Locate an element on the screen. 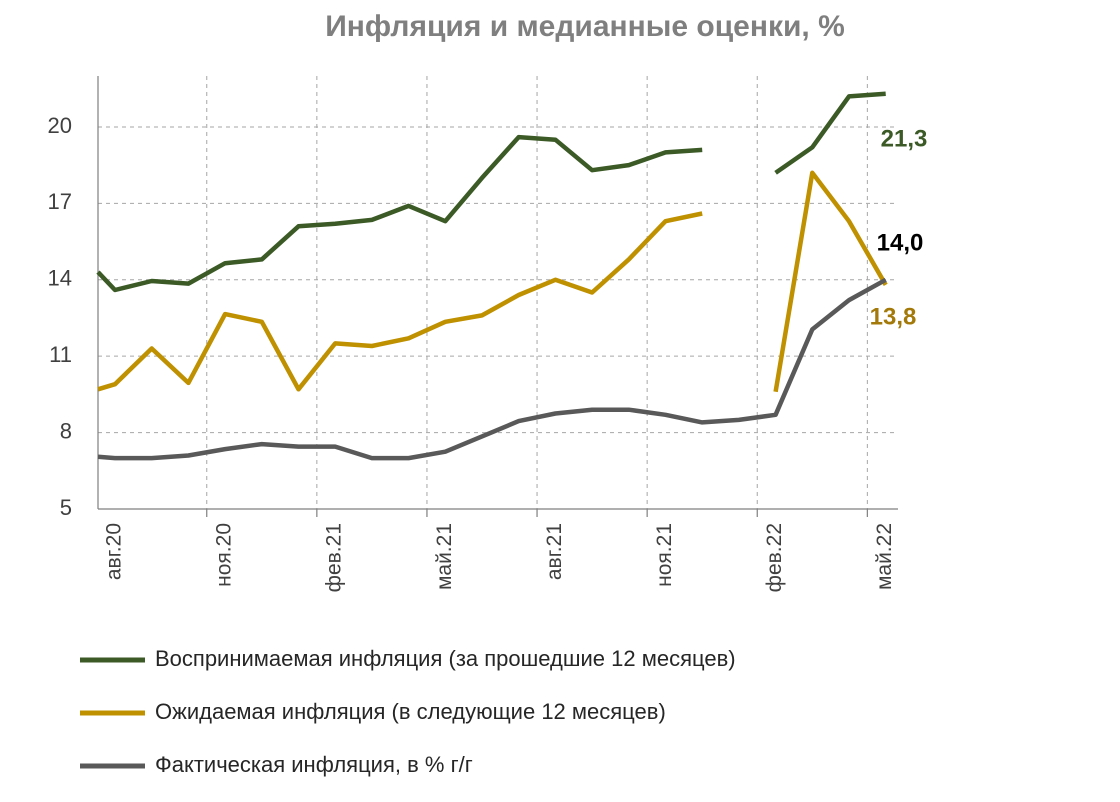  x-tick-label: май.22 is located at coordinates (884, 556).